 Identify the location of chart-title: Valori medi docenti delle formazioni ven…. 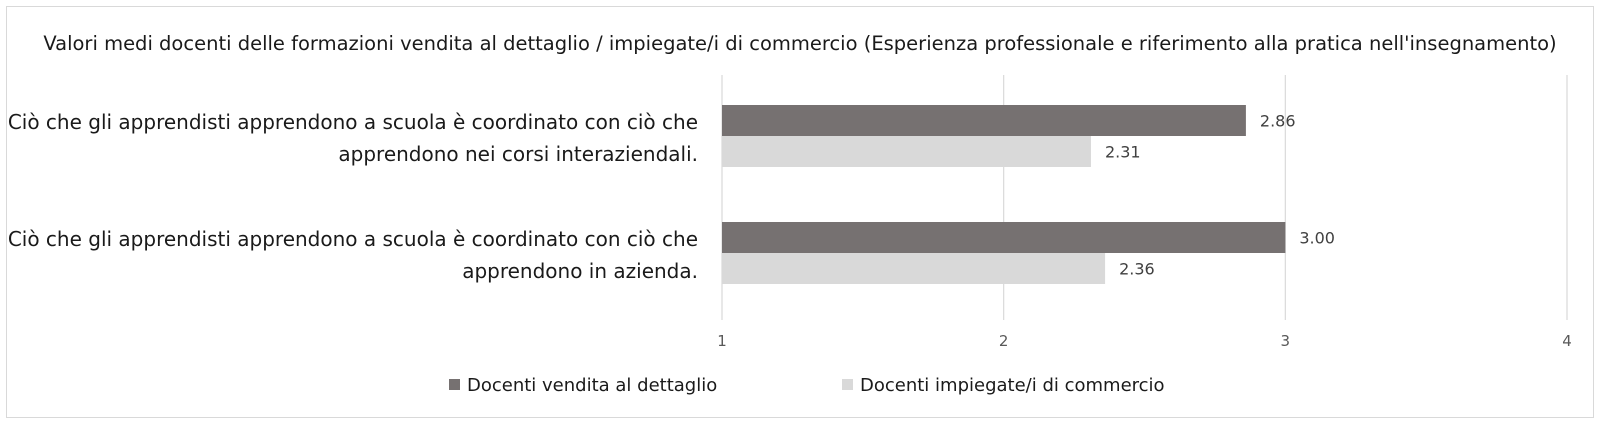
(799, 43).